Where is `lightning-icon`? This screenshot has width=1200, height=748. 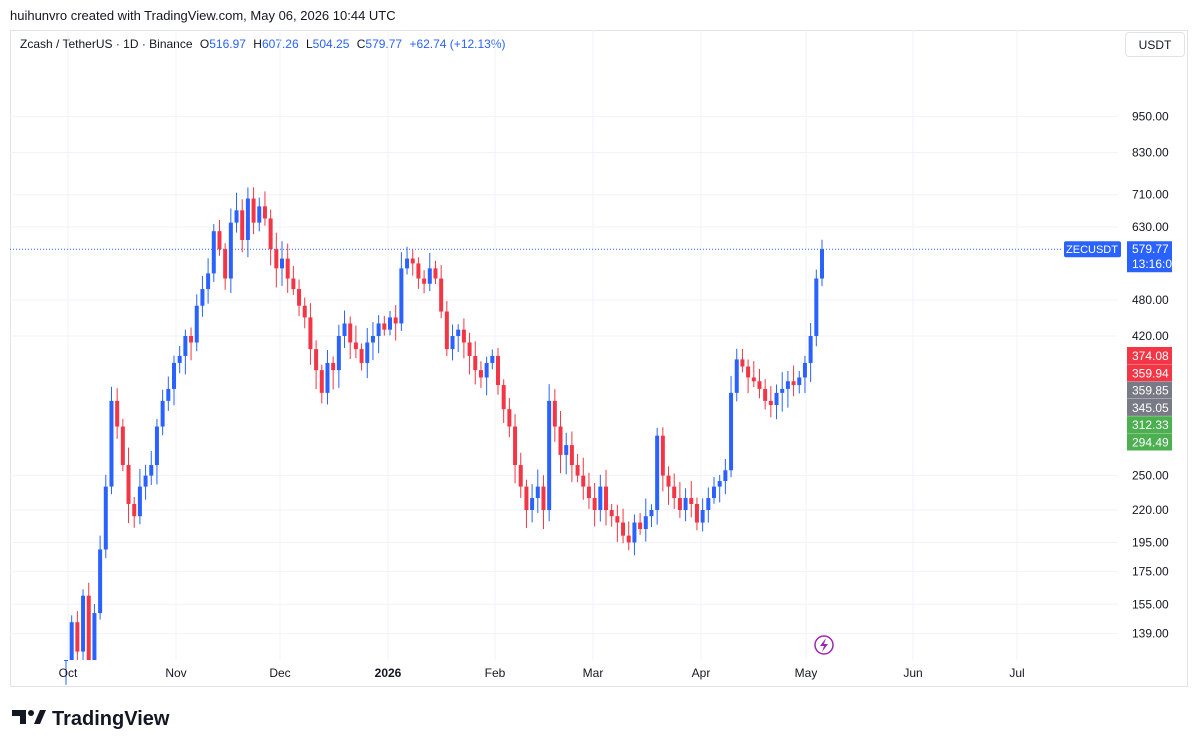
lightning-icon is located at coordinates (824, 645).